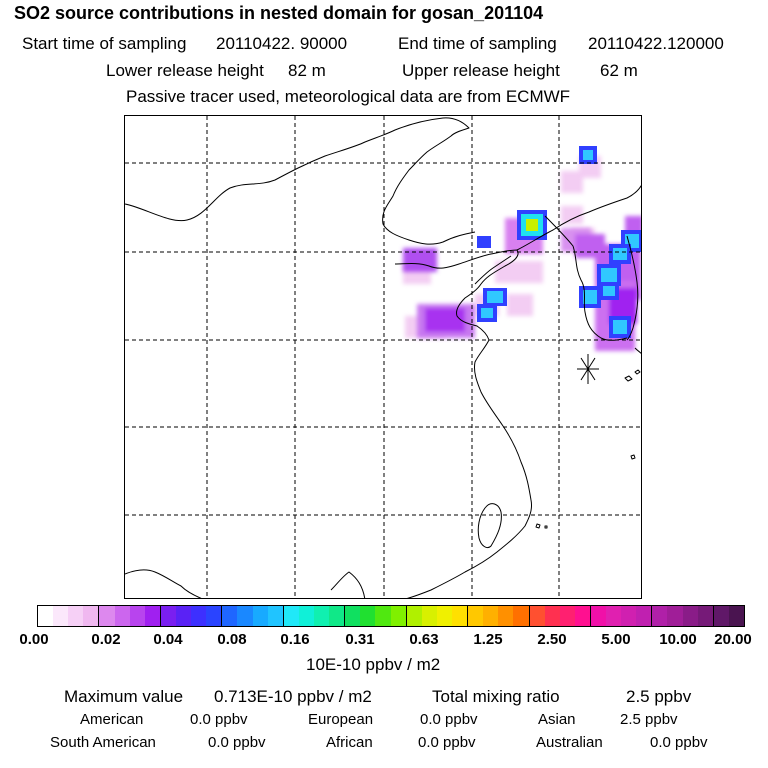  I want to click on colorbar-units: 10E-10 ppbv / m2, so click(373, 664).